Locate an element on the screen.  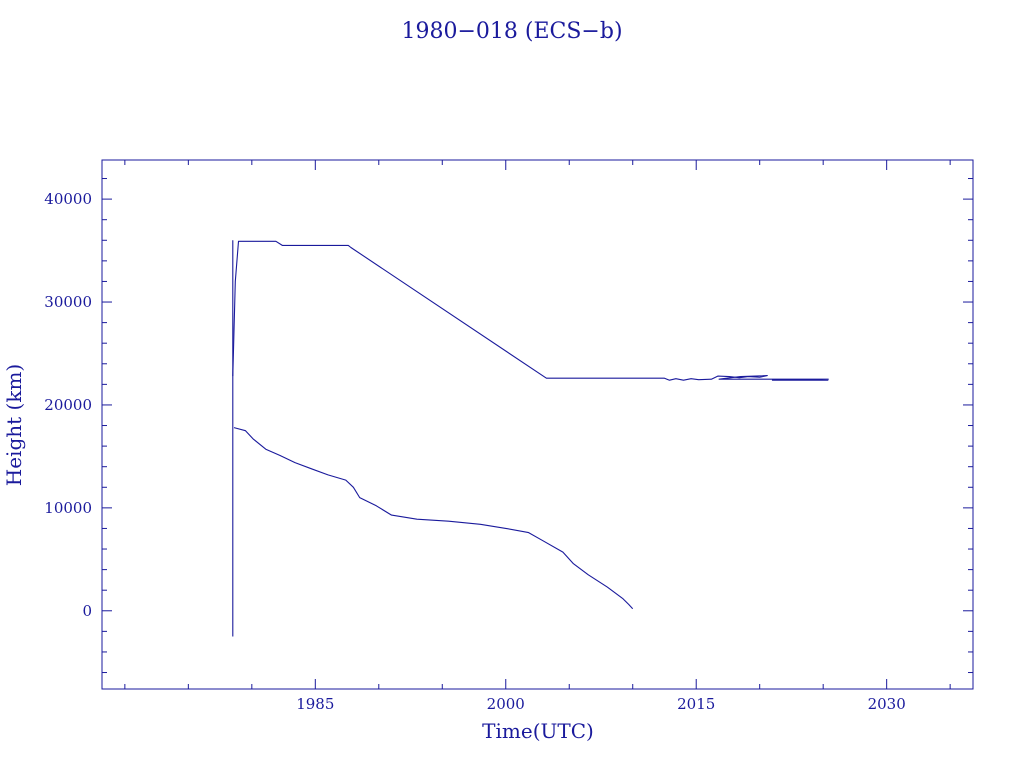
x-axis-label: Time(UTC) is located at coordinates (538, 731).